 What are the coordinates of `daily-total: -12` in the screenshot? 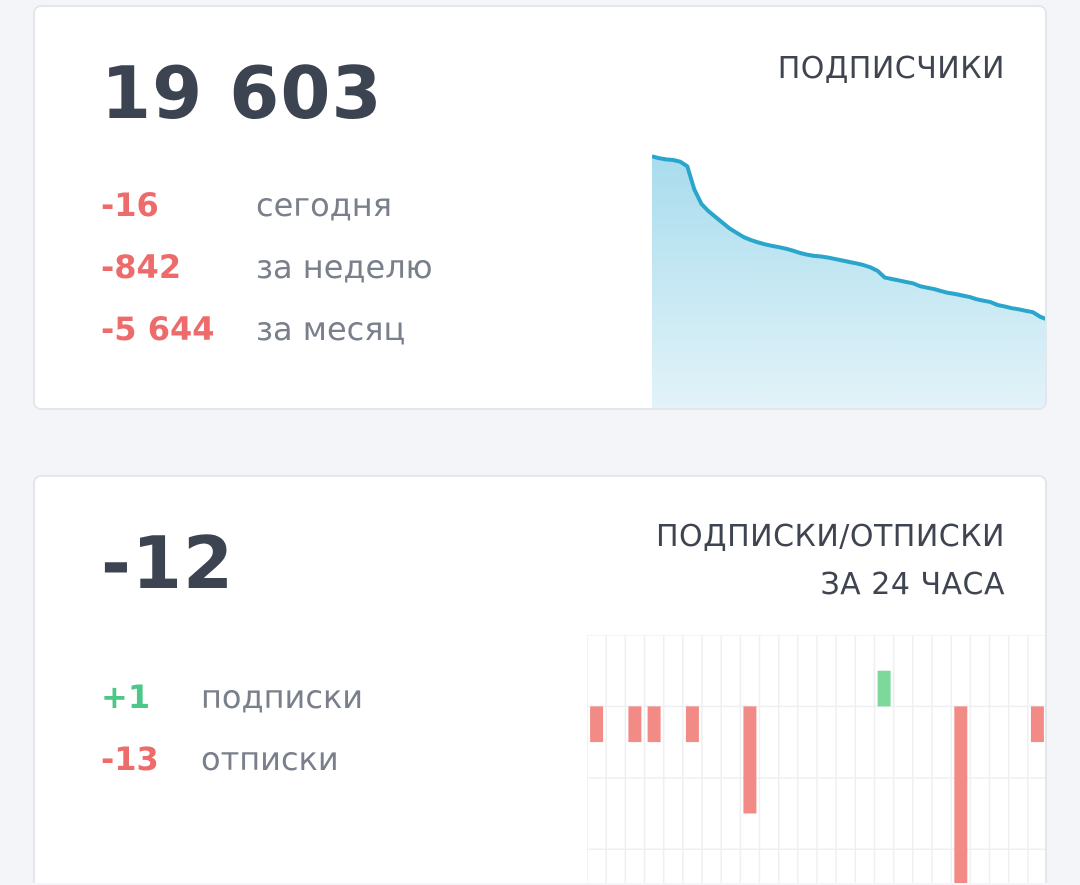 It's located at (168, 563).